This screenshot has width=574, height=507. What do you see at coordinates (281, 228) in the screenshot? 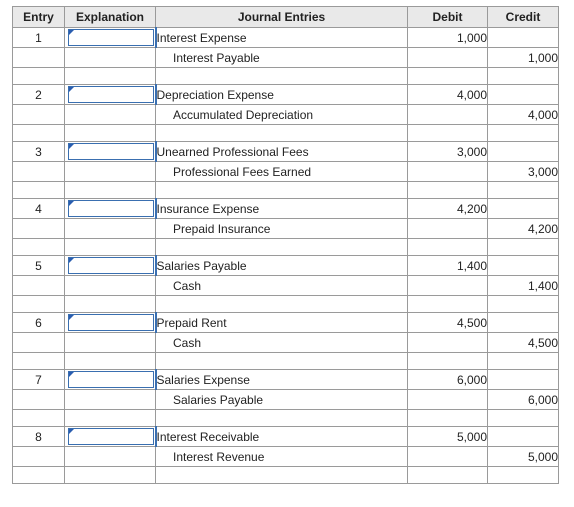
I see `credit-account: Prepaid Insurance` at bounding box center [281, 228].